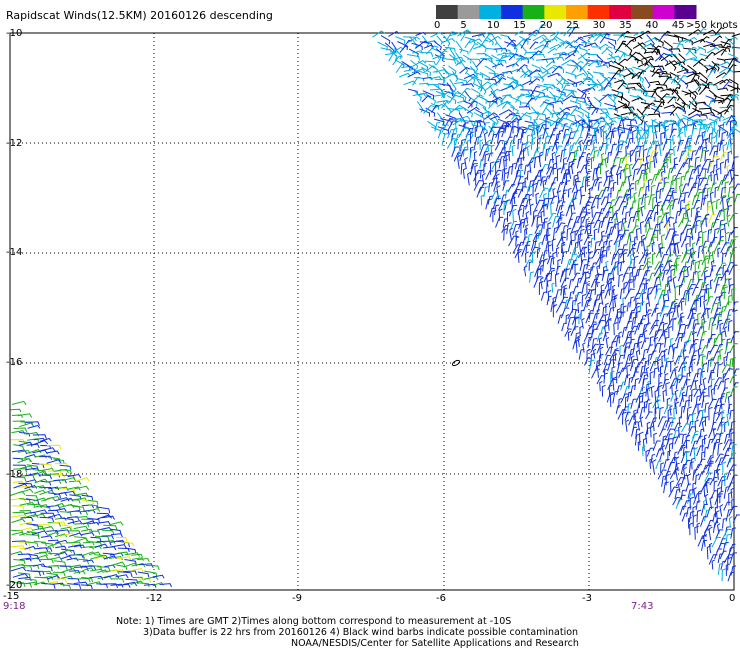 This screenshot has width=740, height=650. I want to click on legend-tick: 10, so click(493, 25).